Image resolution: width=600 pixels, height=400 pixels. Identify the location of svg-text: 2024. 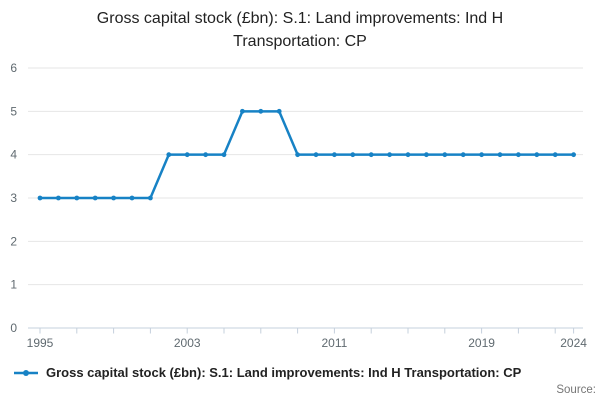
(573, 343).